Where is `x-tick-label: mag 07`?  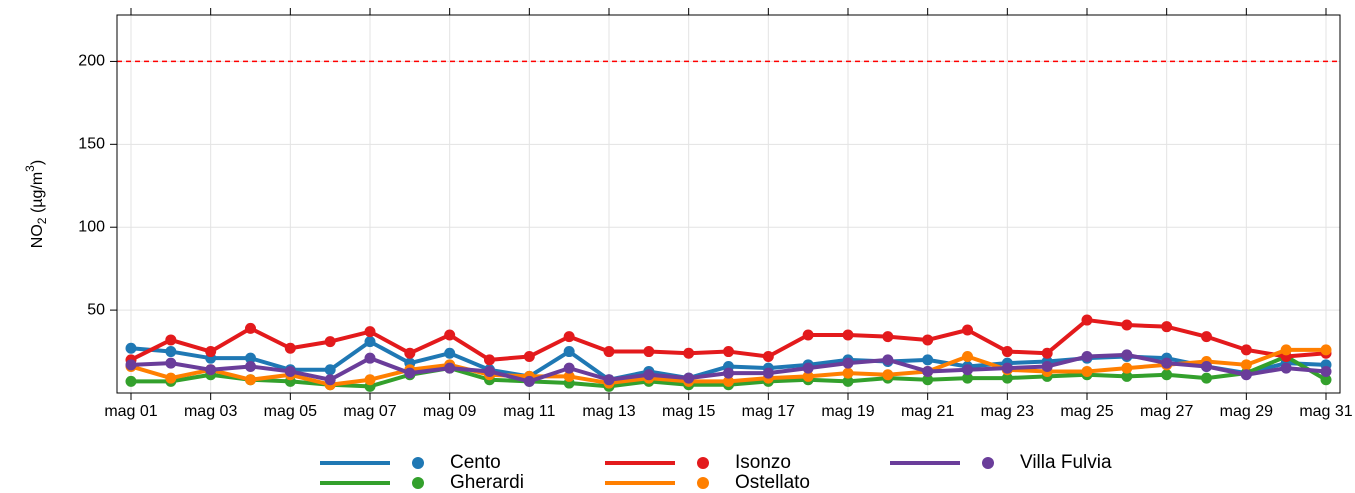
x-tick-label: mag 07 is located at coordinates (369, 411).